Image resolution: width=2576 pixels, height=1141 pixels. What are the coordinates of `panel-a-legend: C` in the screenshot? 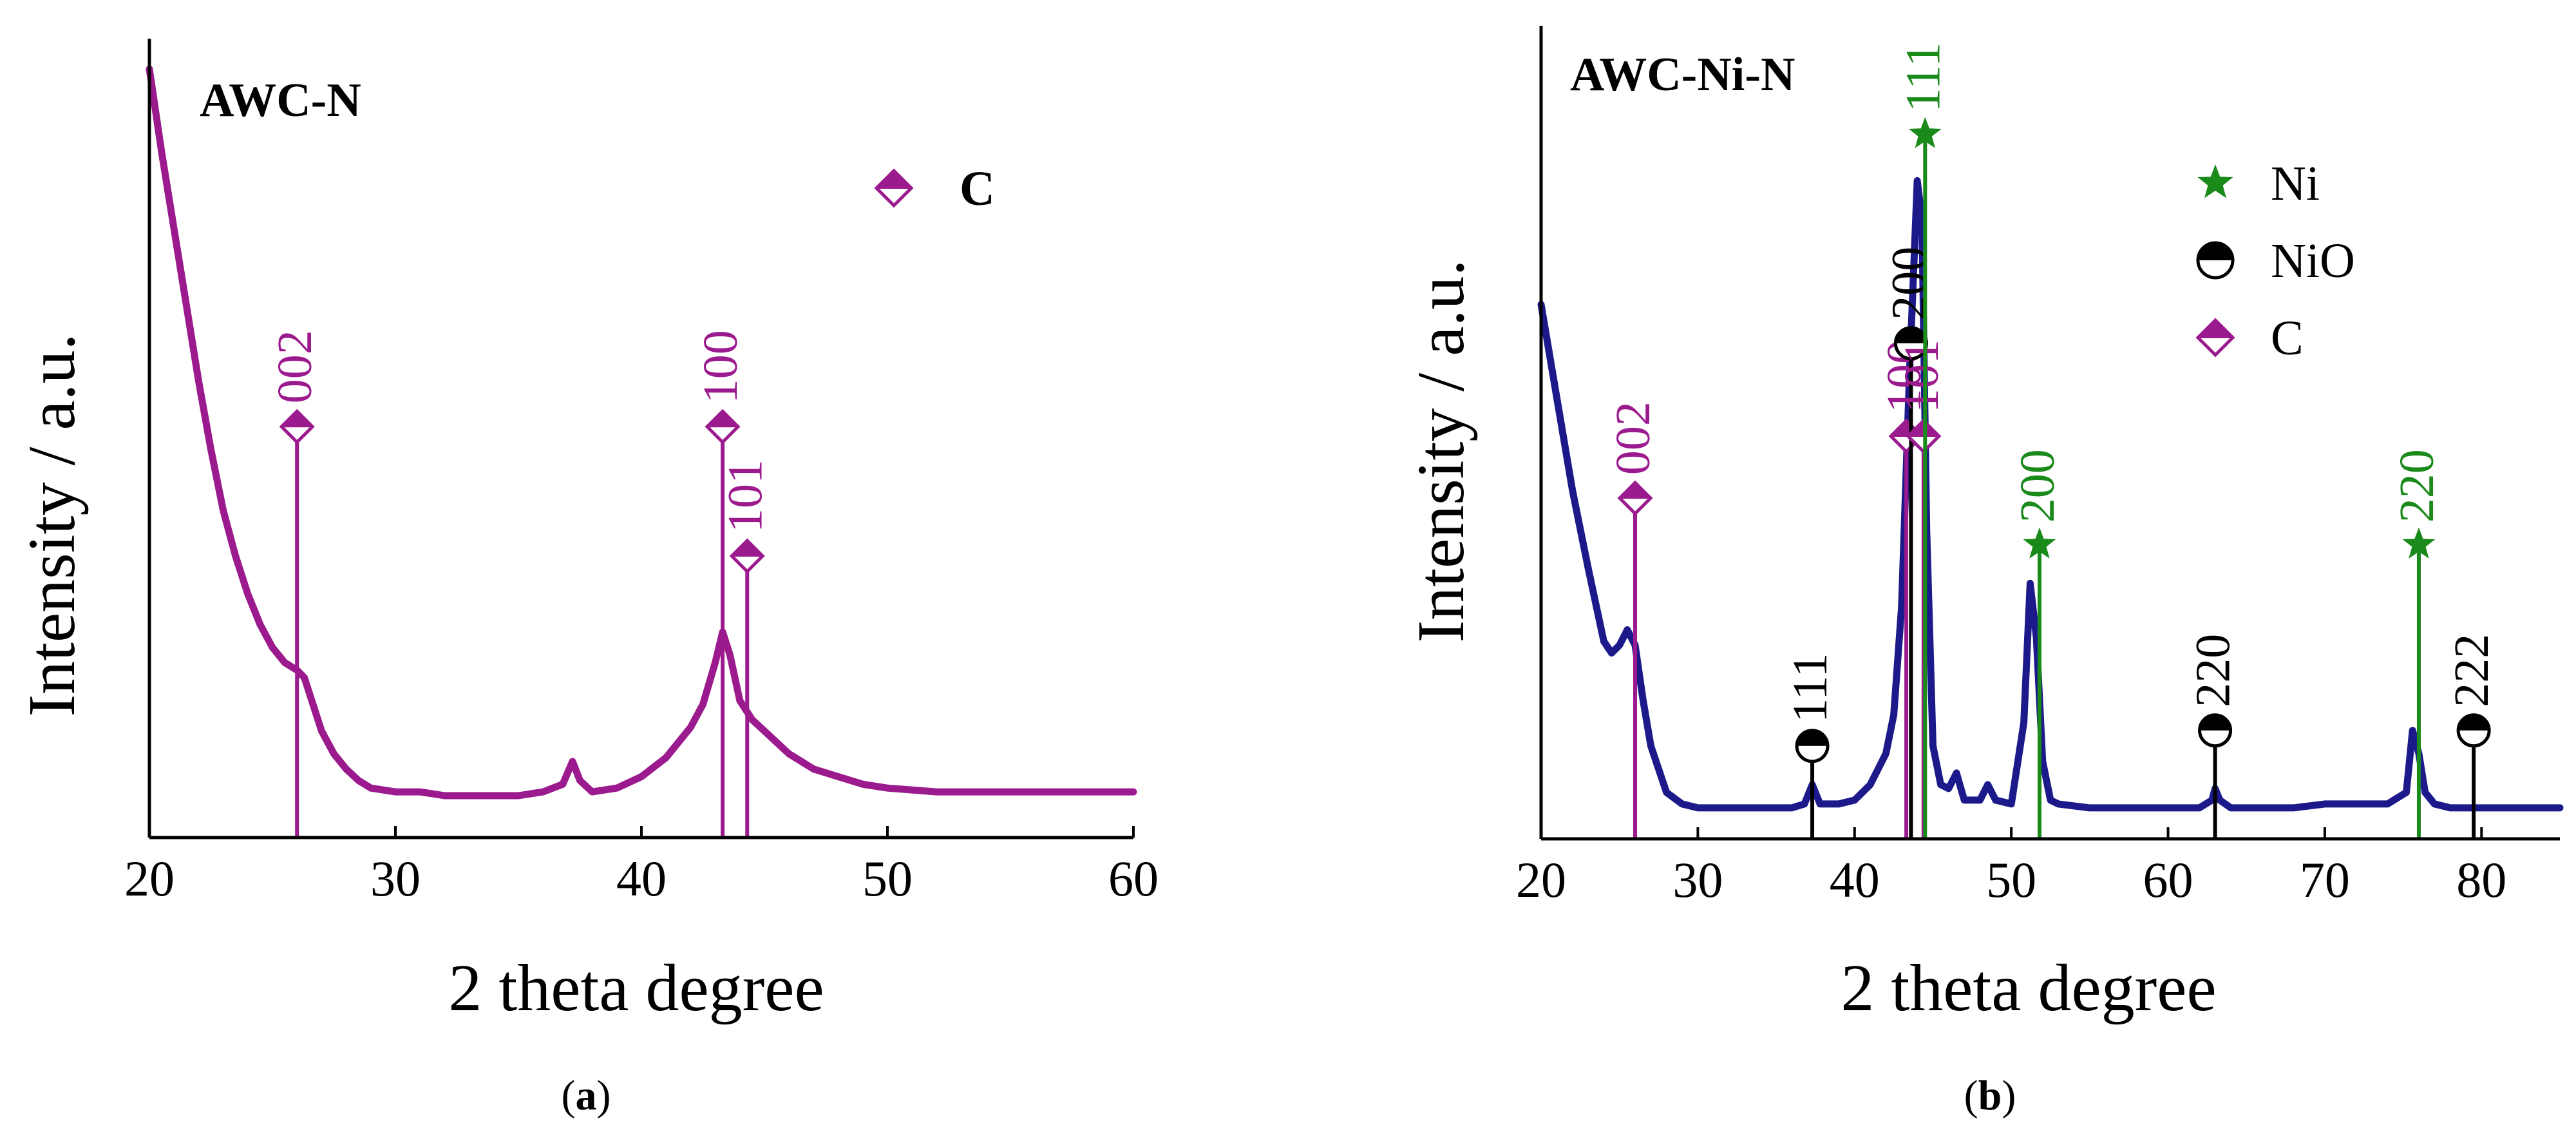 It's located at (935, 189).